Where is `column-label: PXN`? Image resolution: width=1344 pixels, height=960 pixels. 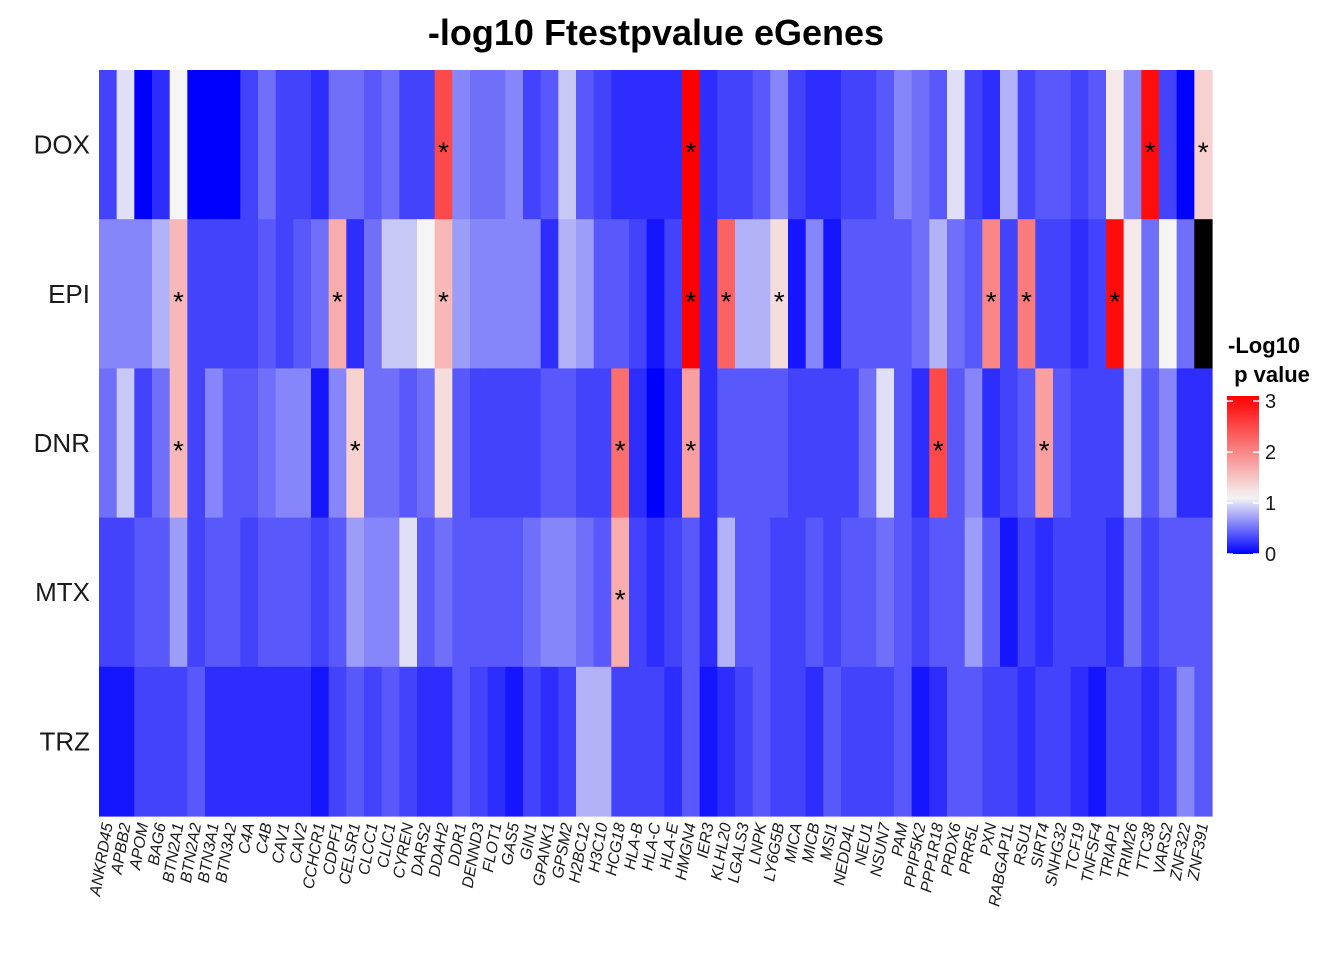
column-label: PXN is located at coordinates (989, 839).